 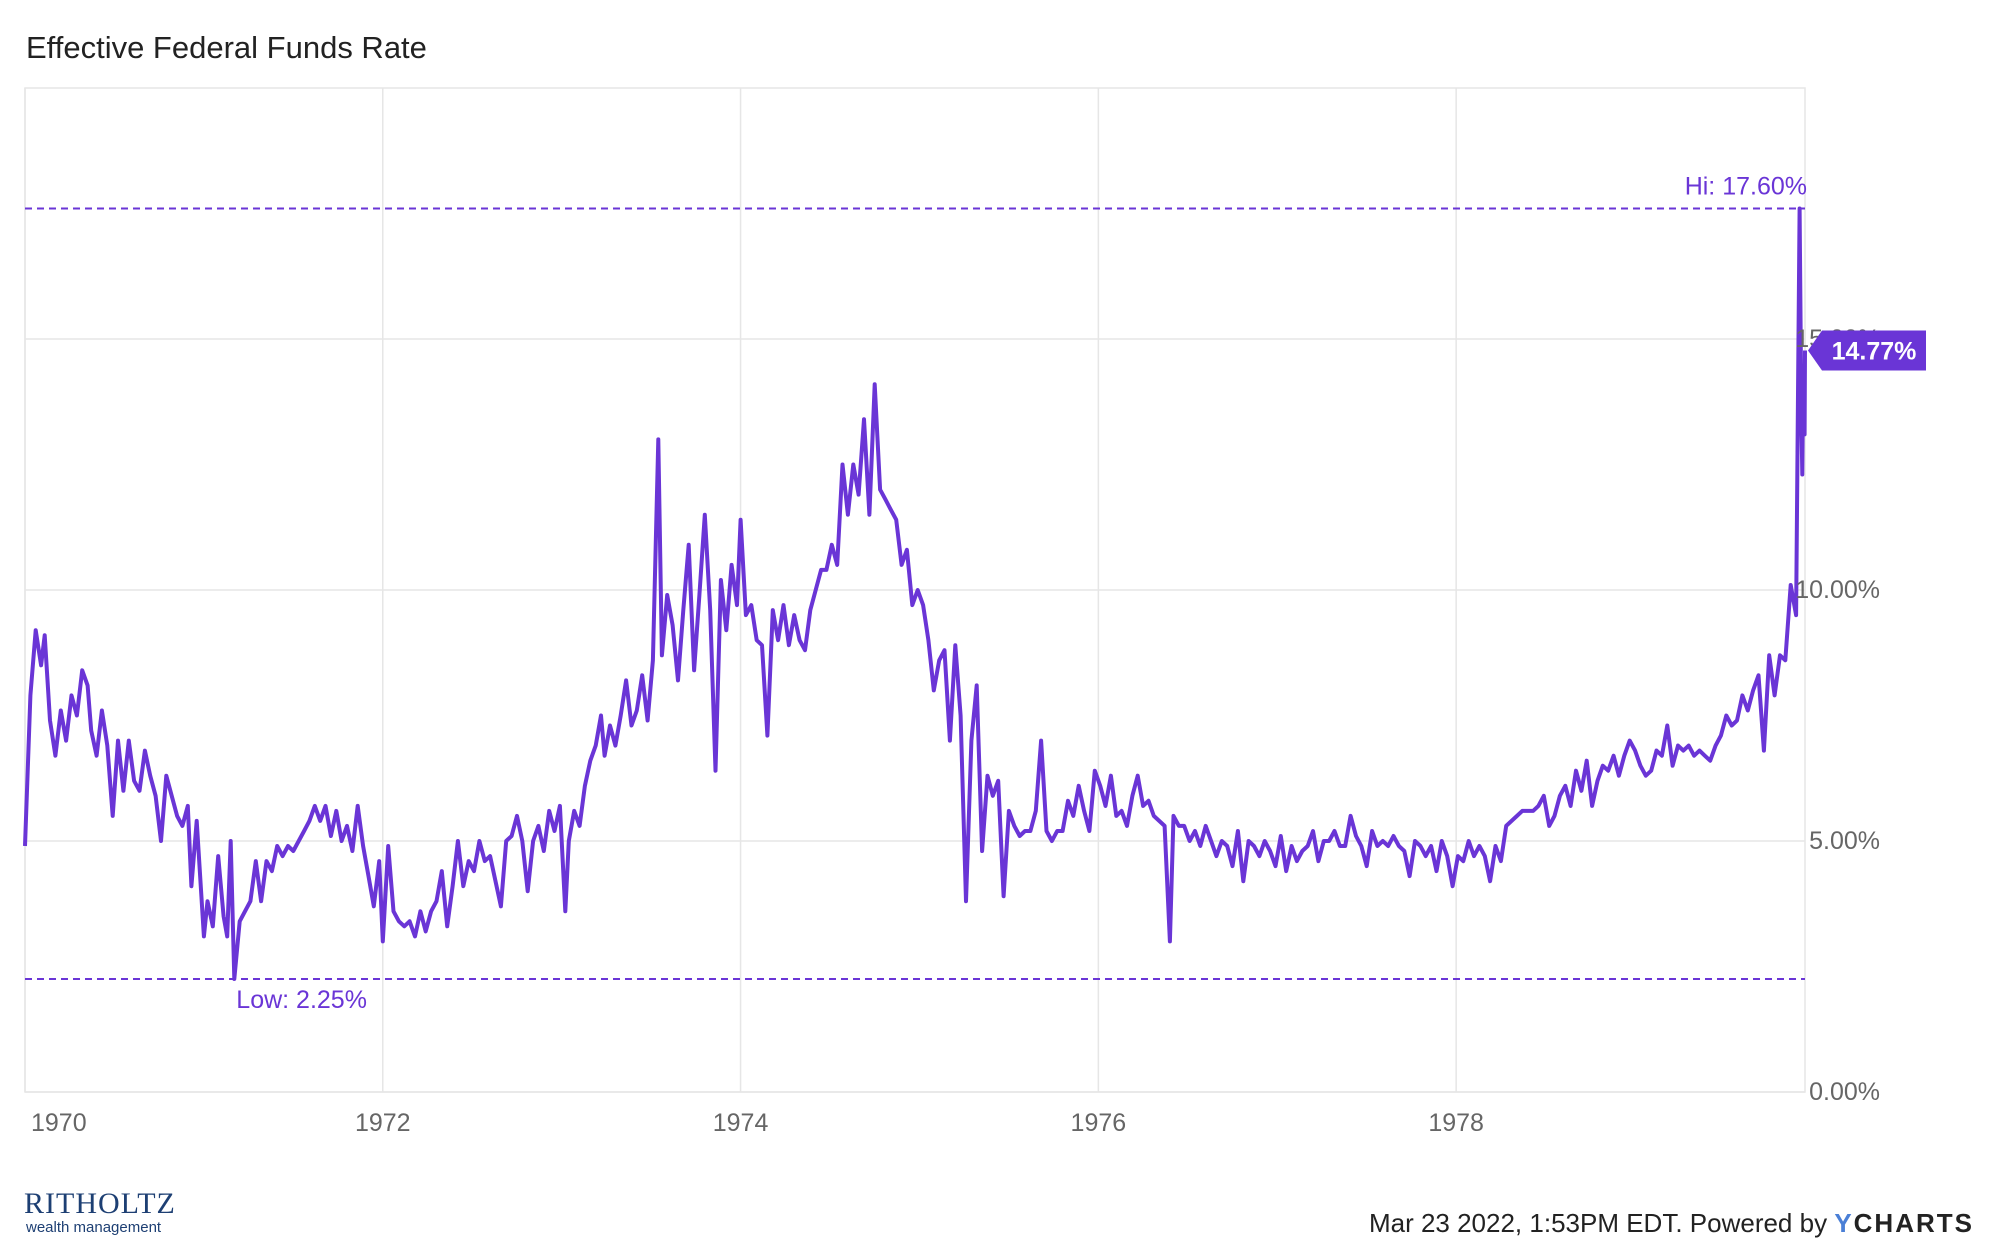 I want to click on logo-subtitle: wealth management, so click(x=94, y=1227).